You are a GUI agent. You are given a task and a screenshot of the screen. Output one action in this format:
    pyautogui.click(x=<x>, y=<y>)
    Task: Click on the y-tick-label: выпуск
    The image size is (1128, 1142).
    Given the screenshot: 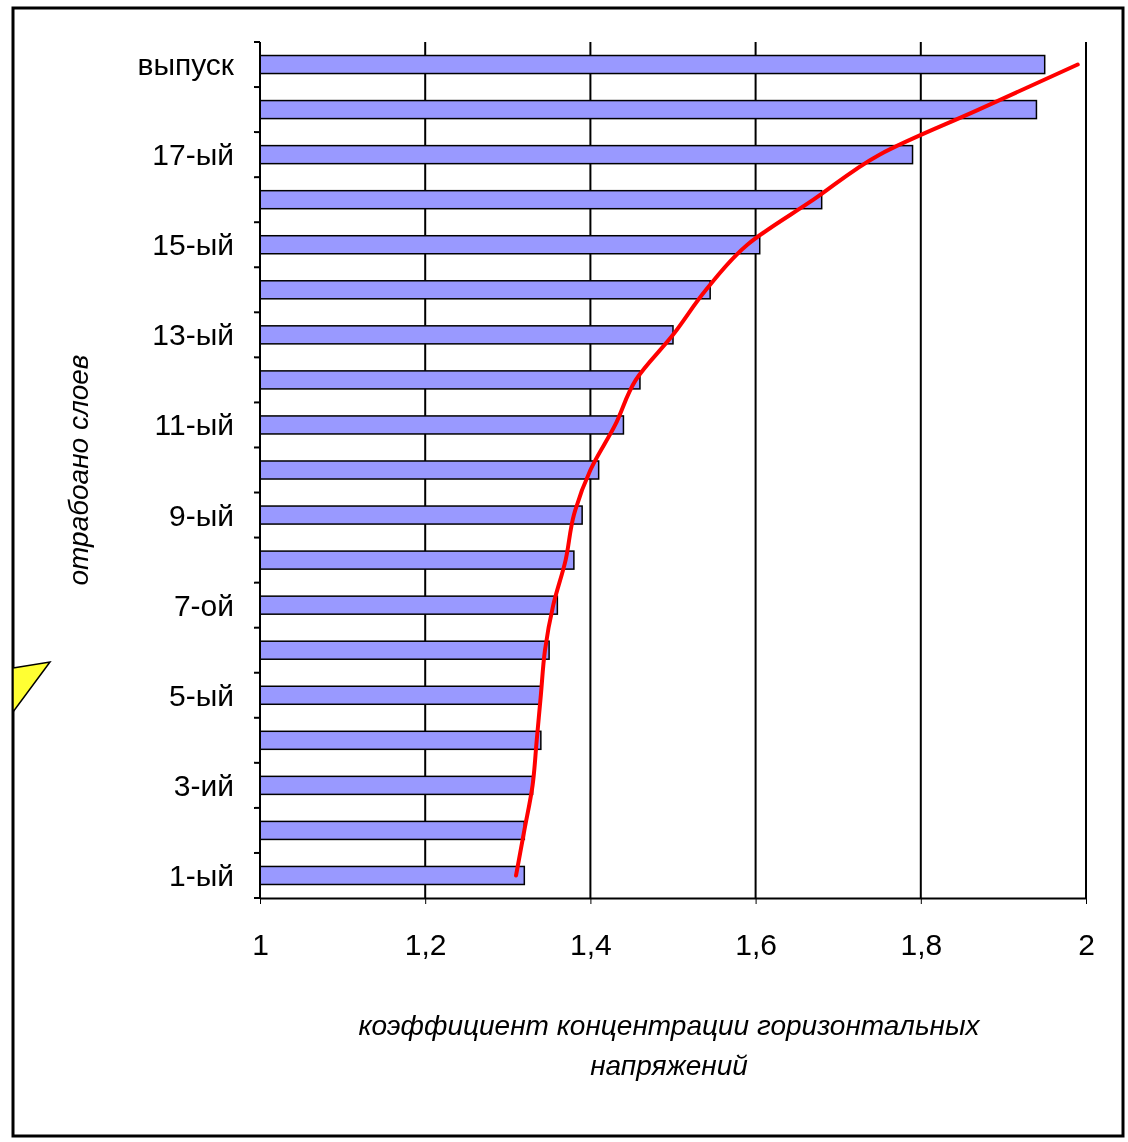 What is the action you would take?
    pyautogui.click(x=186, y=65)
    